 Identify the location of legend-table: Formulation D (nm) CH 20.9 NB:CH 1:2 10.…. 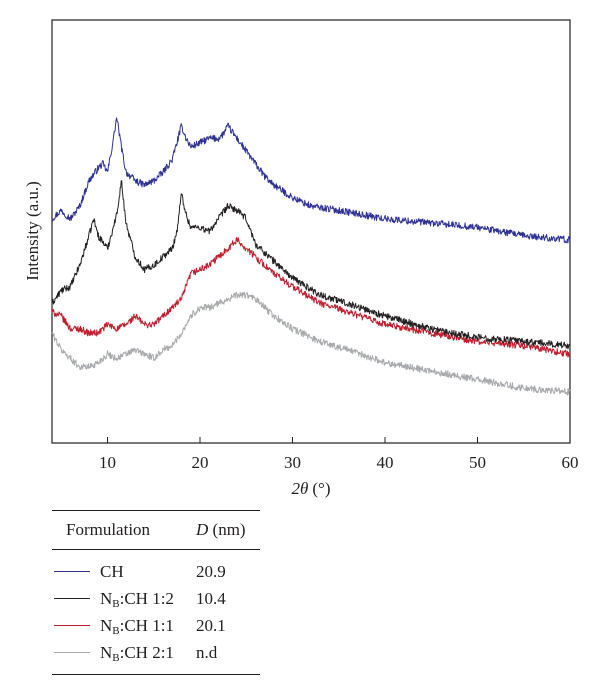
(156, 592).